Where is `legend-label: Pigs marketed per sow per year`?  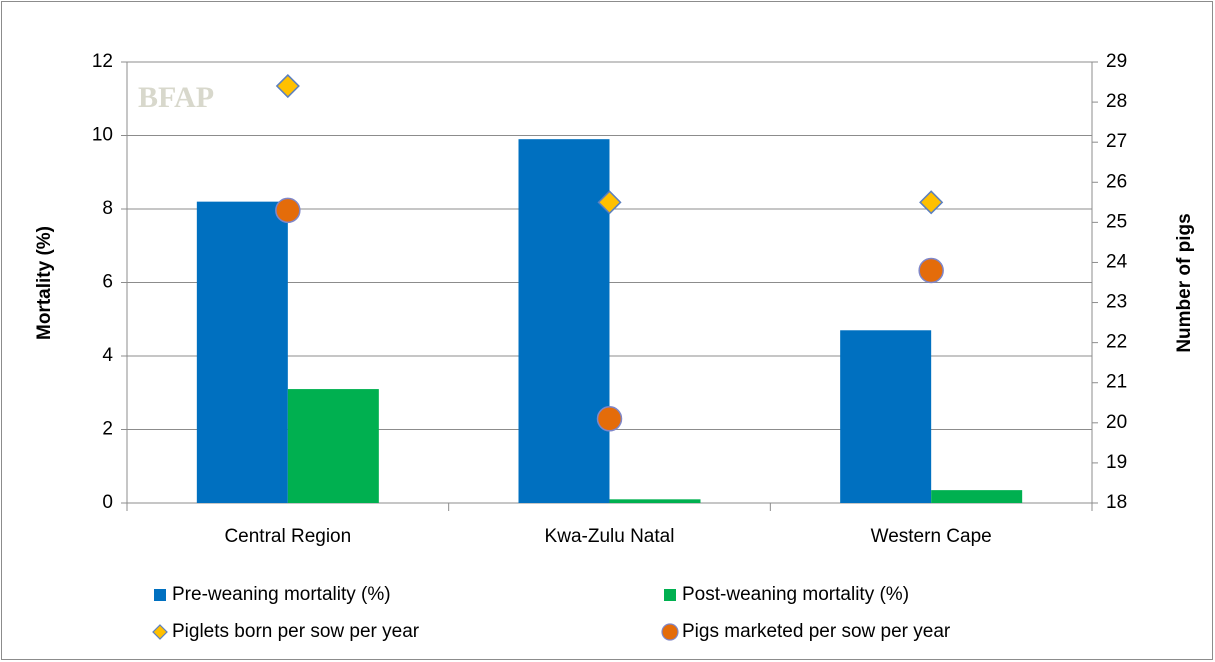
legend-label: Pigs marketed per sow per year is located at coordinates (816, 631).